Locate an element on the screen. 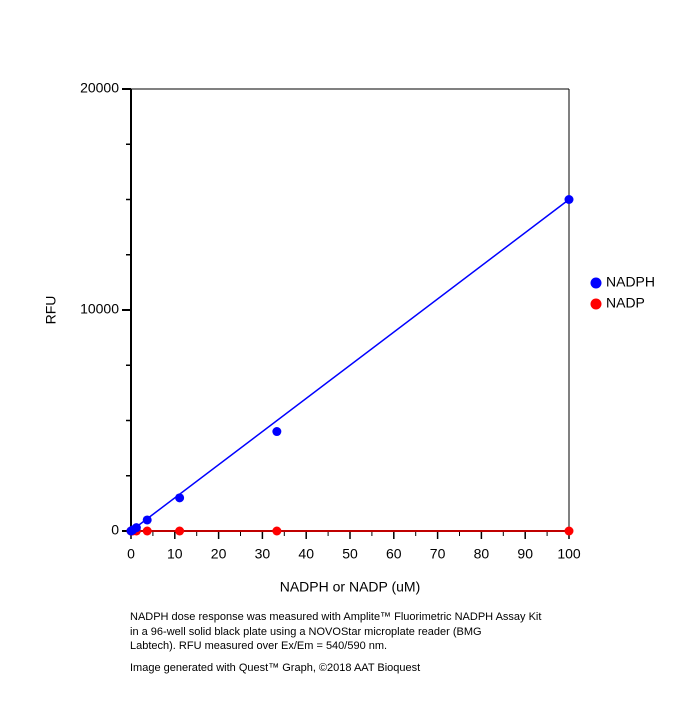 Image resolution: width=700 pixels, height=705 pixels. x-tick-label: 0 is located at coordinates (131, 554).